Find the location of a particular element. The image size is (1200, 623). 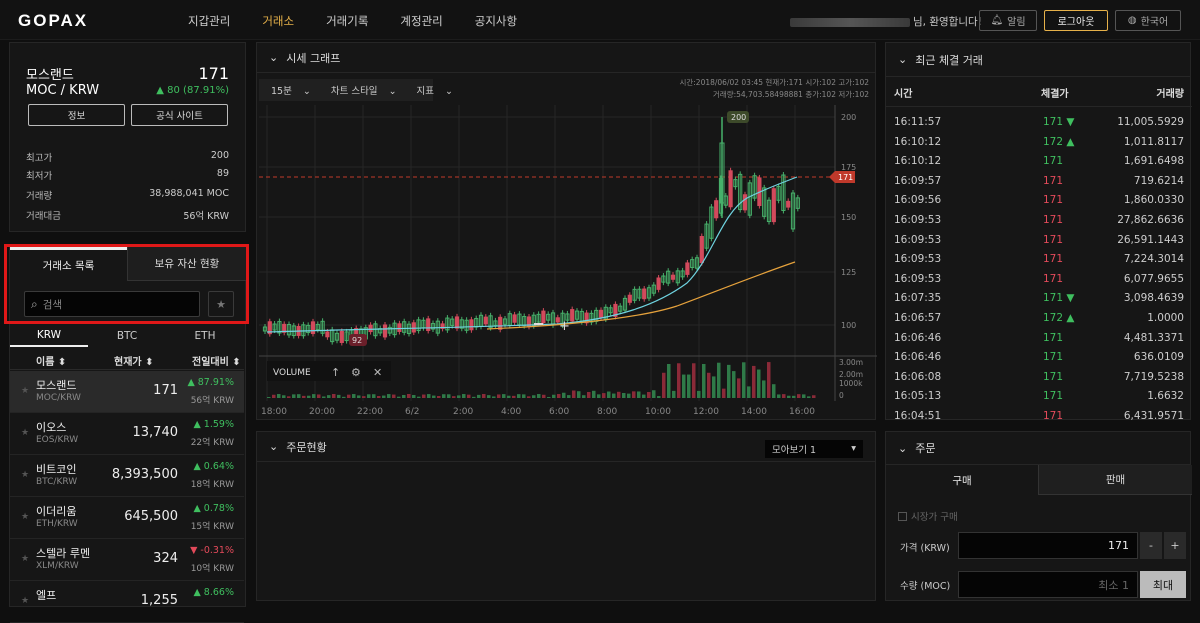

gopax-logo: GOPAX is located at coordinates (53, 20).